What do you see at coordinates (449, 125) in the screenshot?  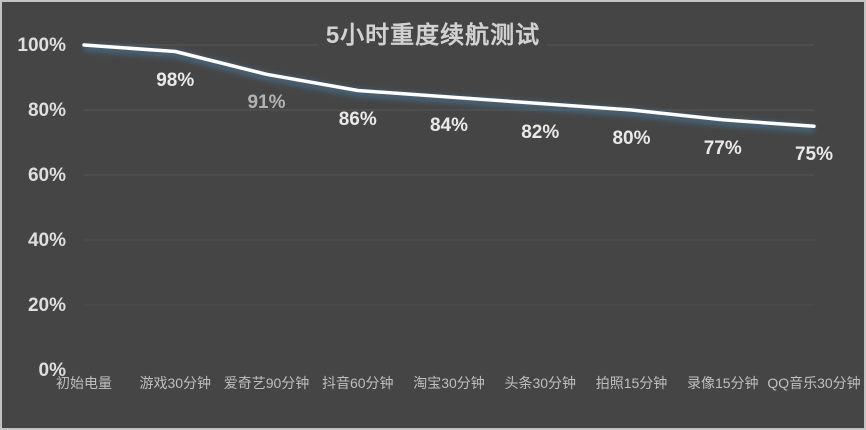 I see `data-point-label: 84%` at bounding box center [449, 125].